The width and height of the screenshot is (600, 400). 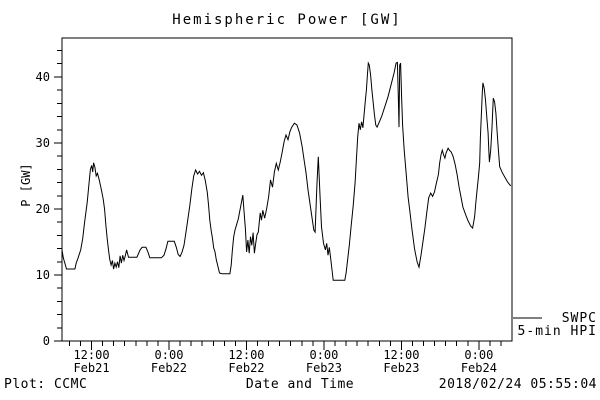 What do you see at coordinates (42, 208) in the screenshot?
I see `y-tick-label: 20` at bounding box center [42, 208].